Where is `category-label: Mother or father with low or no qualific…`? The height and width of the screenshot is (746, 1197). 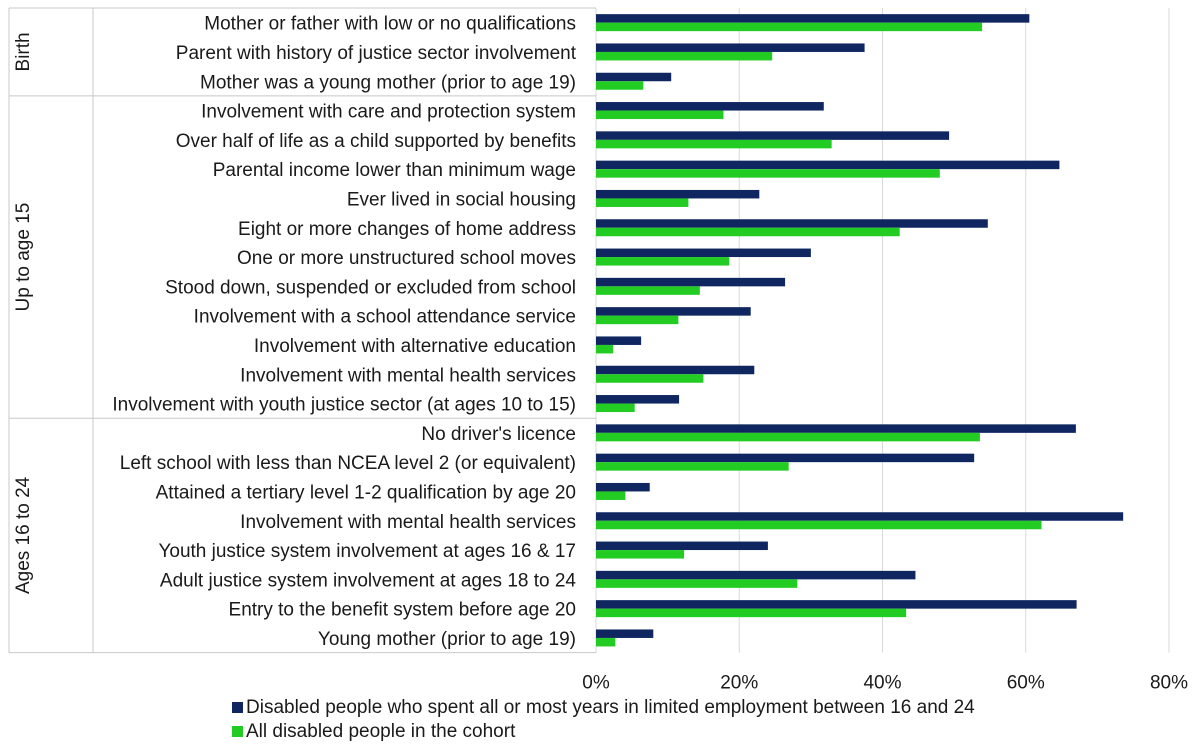 category-label: Mother or father with low or no qualific… is located at coordinates (390, 24).